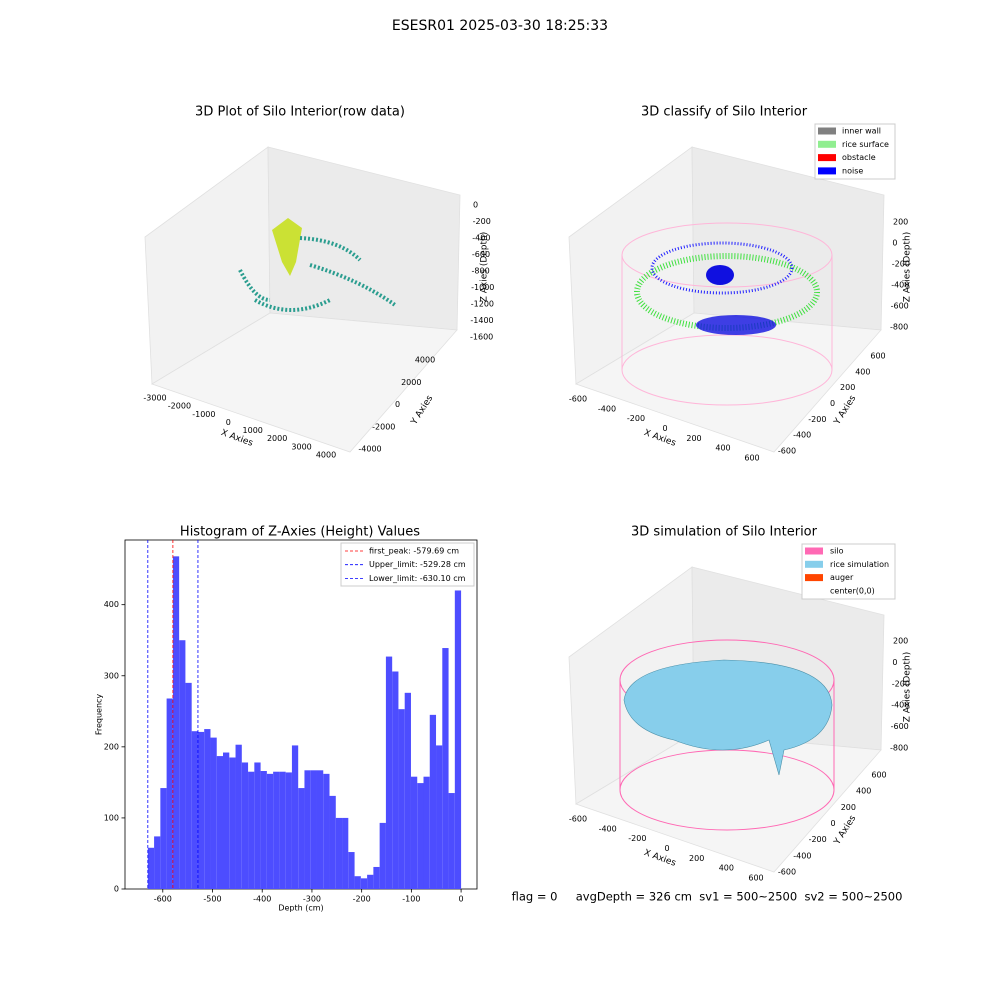  Describe the element at coordinates (312, 899) in the screenshot. I see `x-tick-label: -300` at that location.